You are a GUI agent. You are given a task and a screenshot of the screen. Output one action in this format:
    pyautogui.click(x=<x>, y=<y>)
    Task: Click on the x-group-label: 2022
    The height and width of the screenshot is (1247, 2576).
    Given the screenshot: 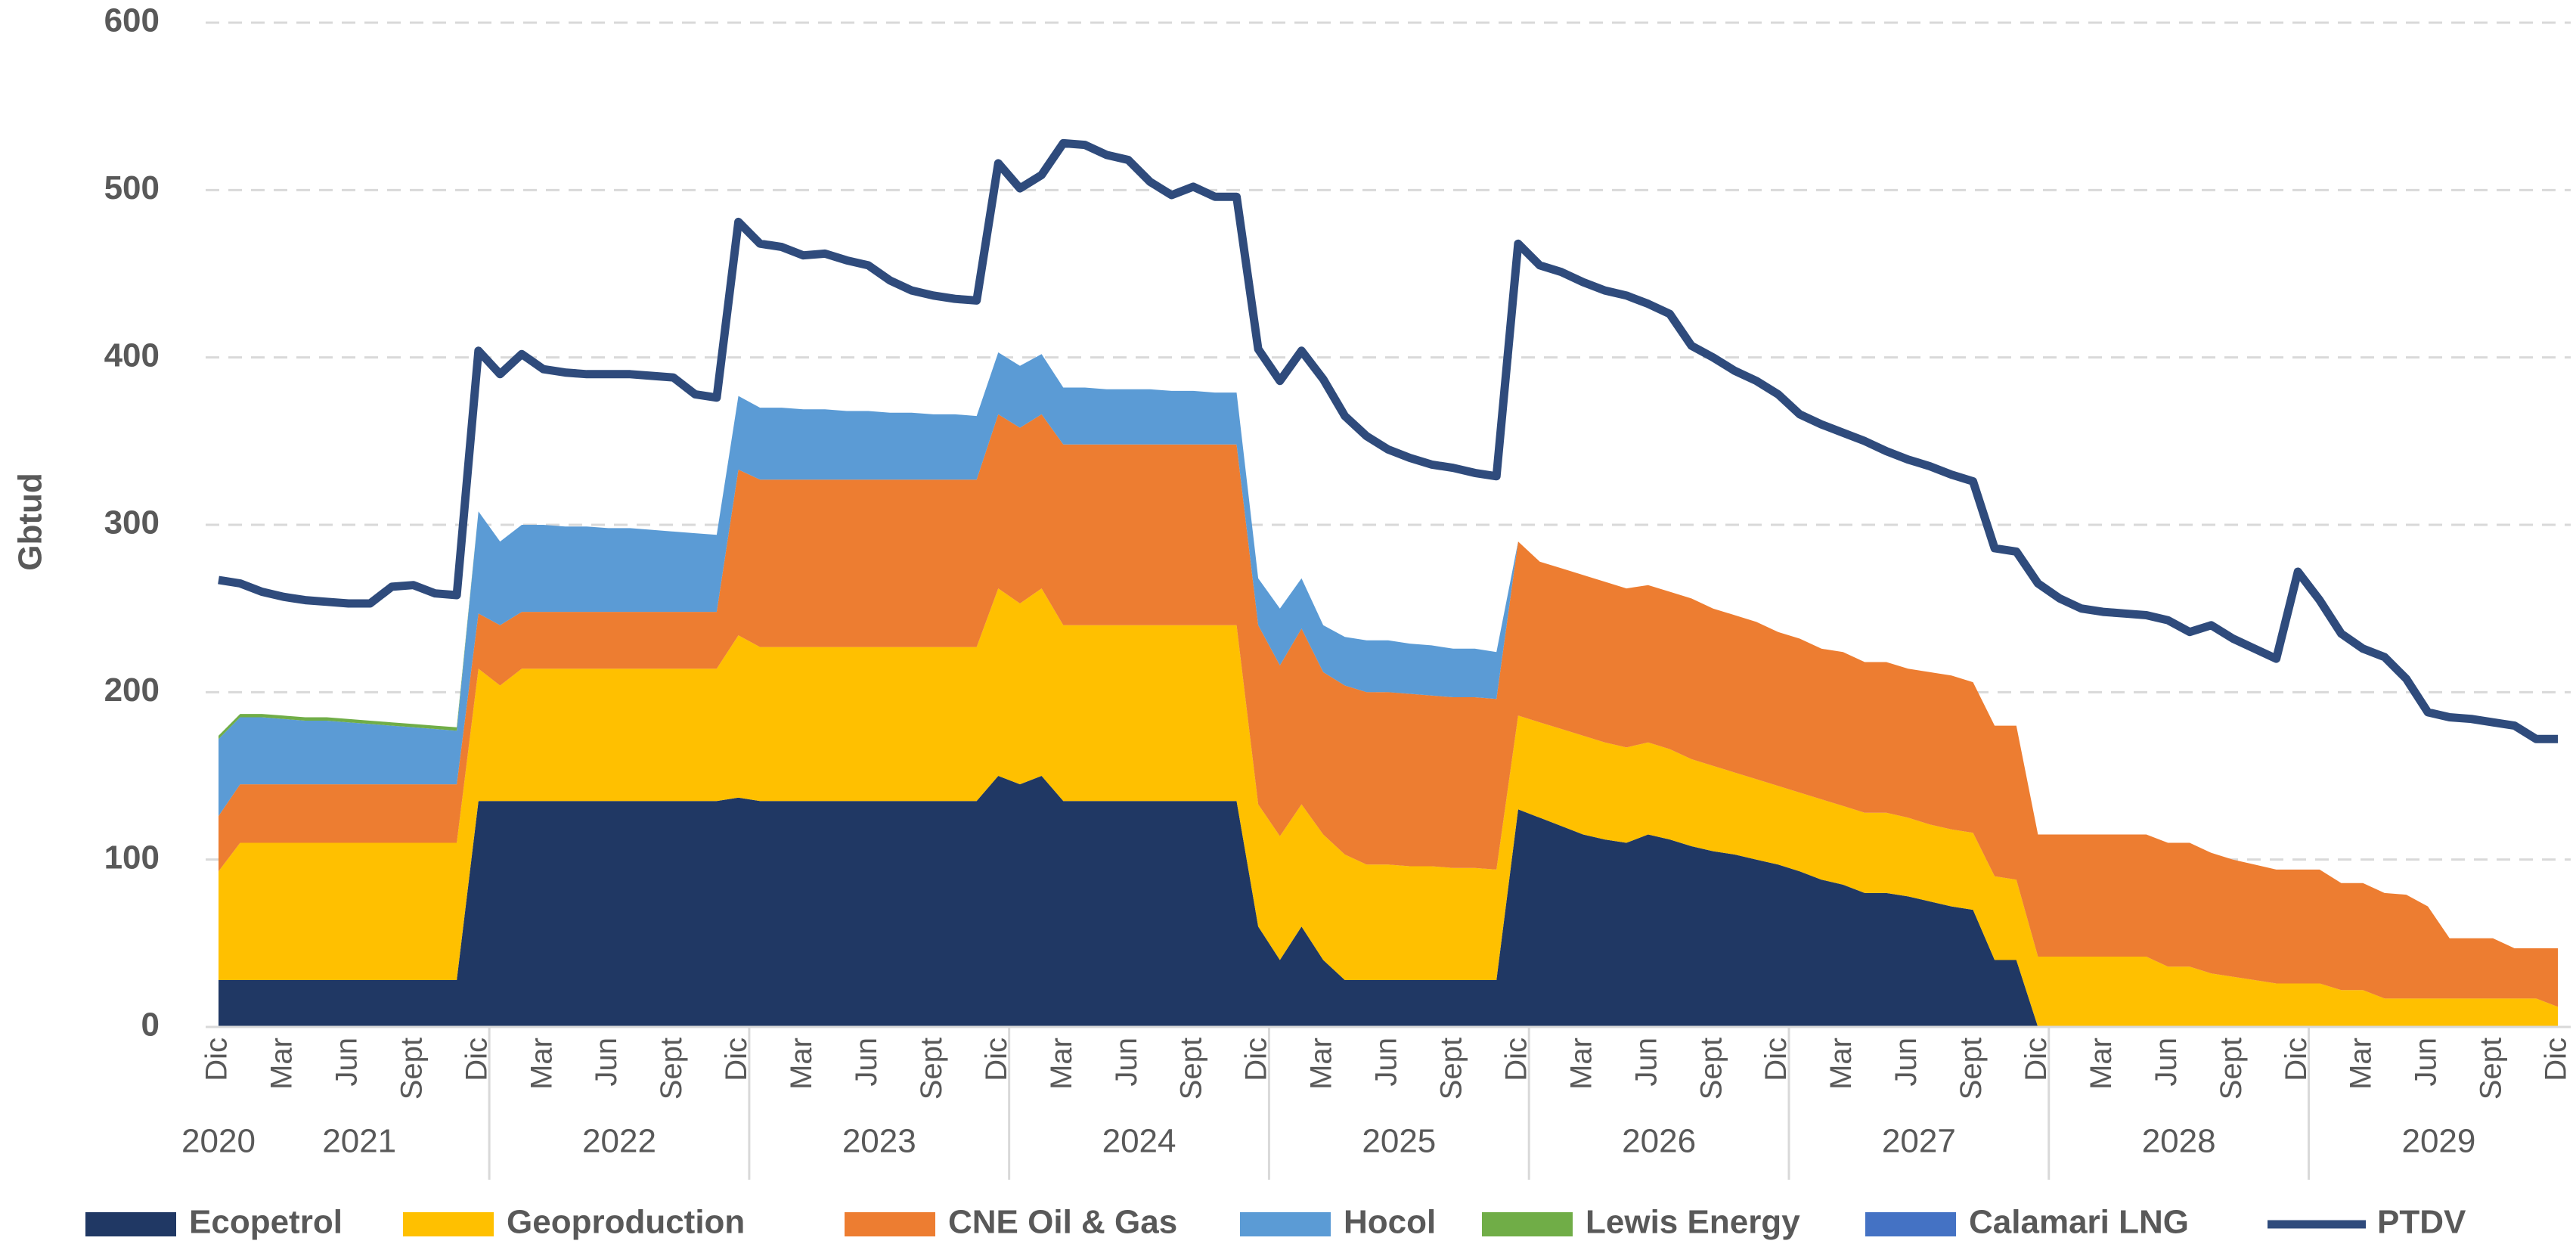 What is the action you would take?
    pyautogui.click(x=619, y=1141)
    